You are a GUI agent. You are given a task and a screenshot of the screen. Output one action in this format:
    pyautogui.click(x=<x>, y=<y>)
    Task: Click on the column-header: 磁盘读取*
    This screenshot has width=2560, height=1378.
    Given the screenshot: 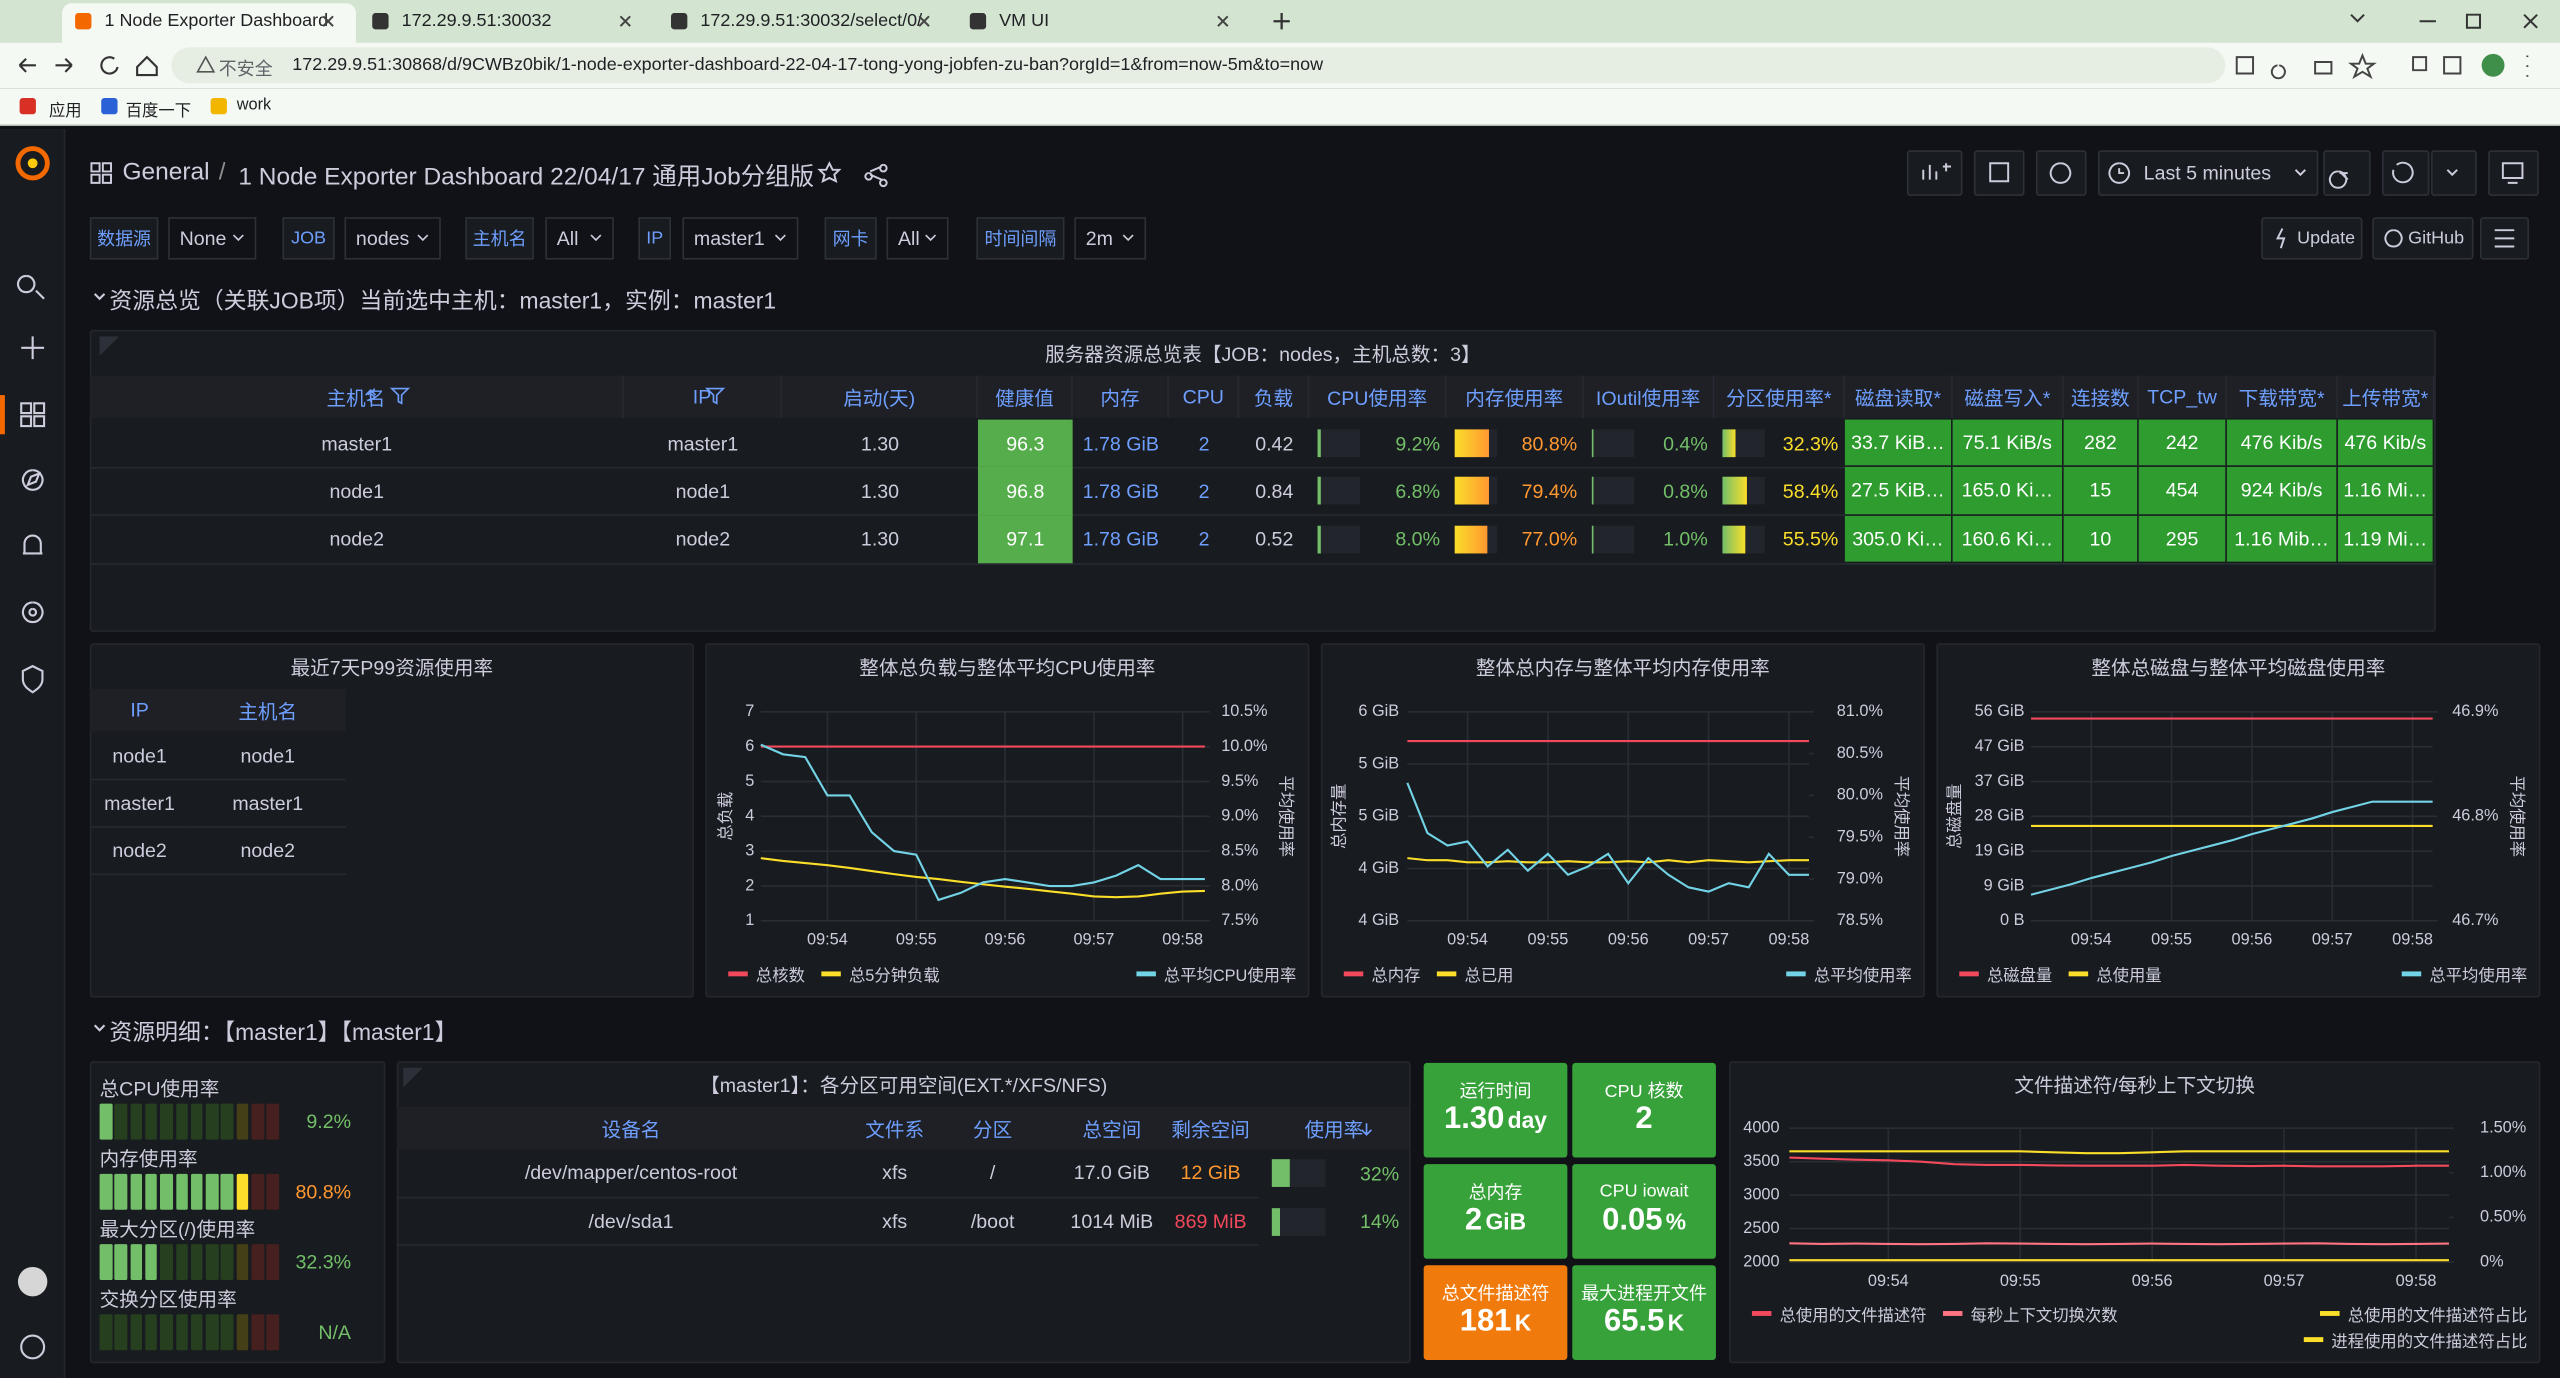 What is the action you would take?
    pyautogui.click(x=1899, y=396)
    